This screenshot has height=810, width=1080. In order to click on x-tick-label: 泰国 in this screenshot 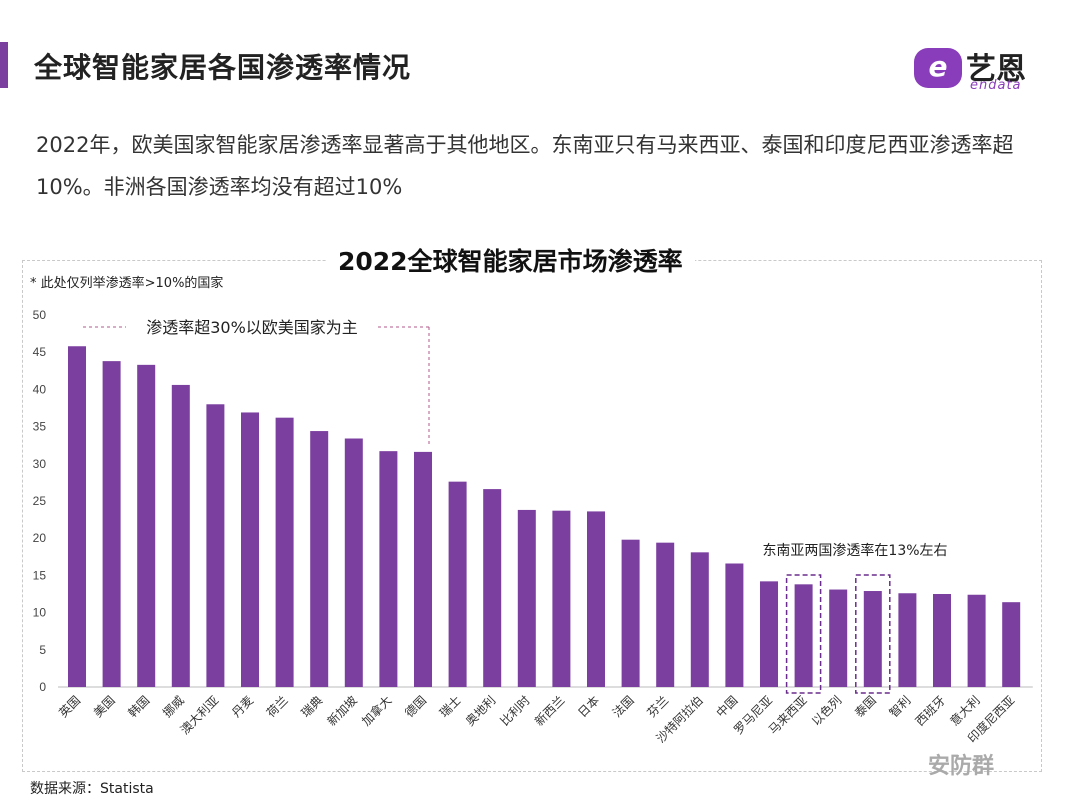, I will do `click(865, 706)`.